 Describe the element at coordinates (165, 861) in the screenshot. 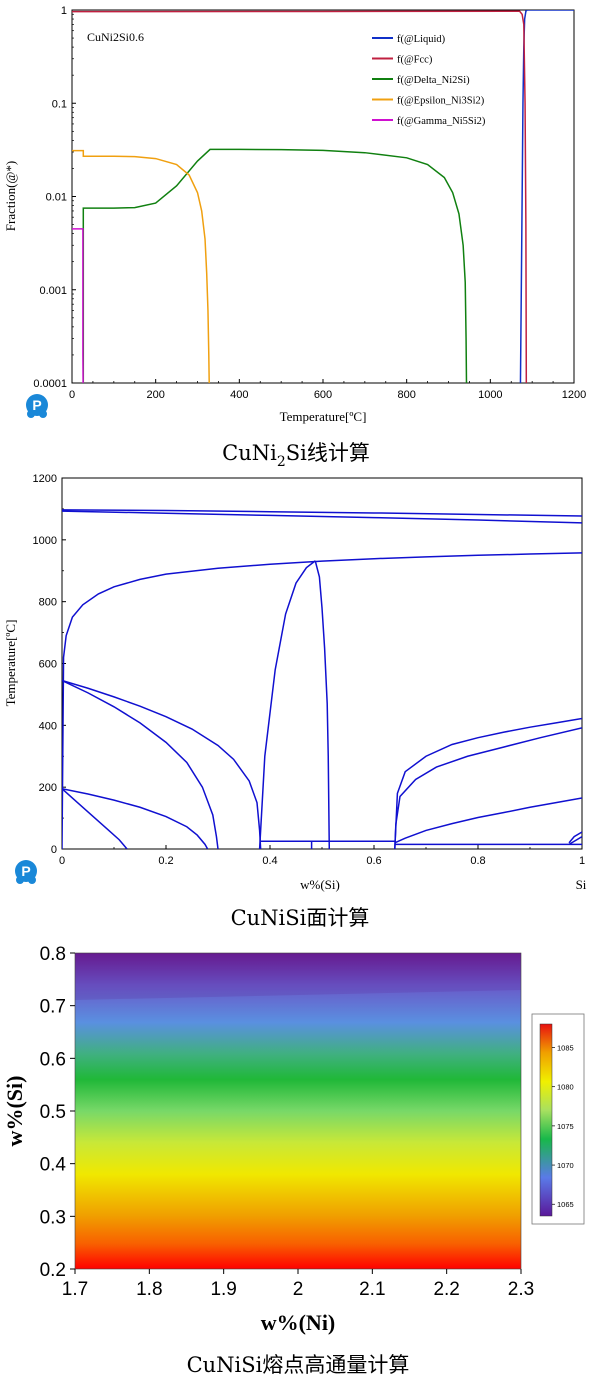

I see `x-tick-label: 0.2` at that location.